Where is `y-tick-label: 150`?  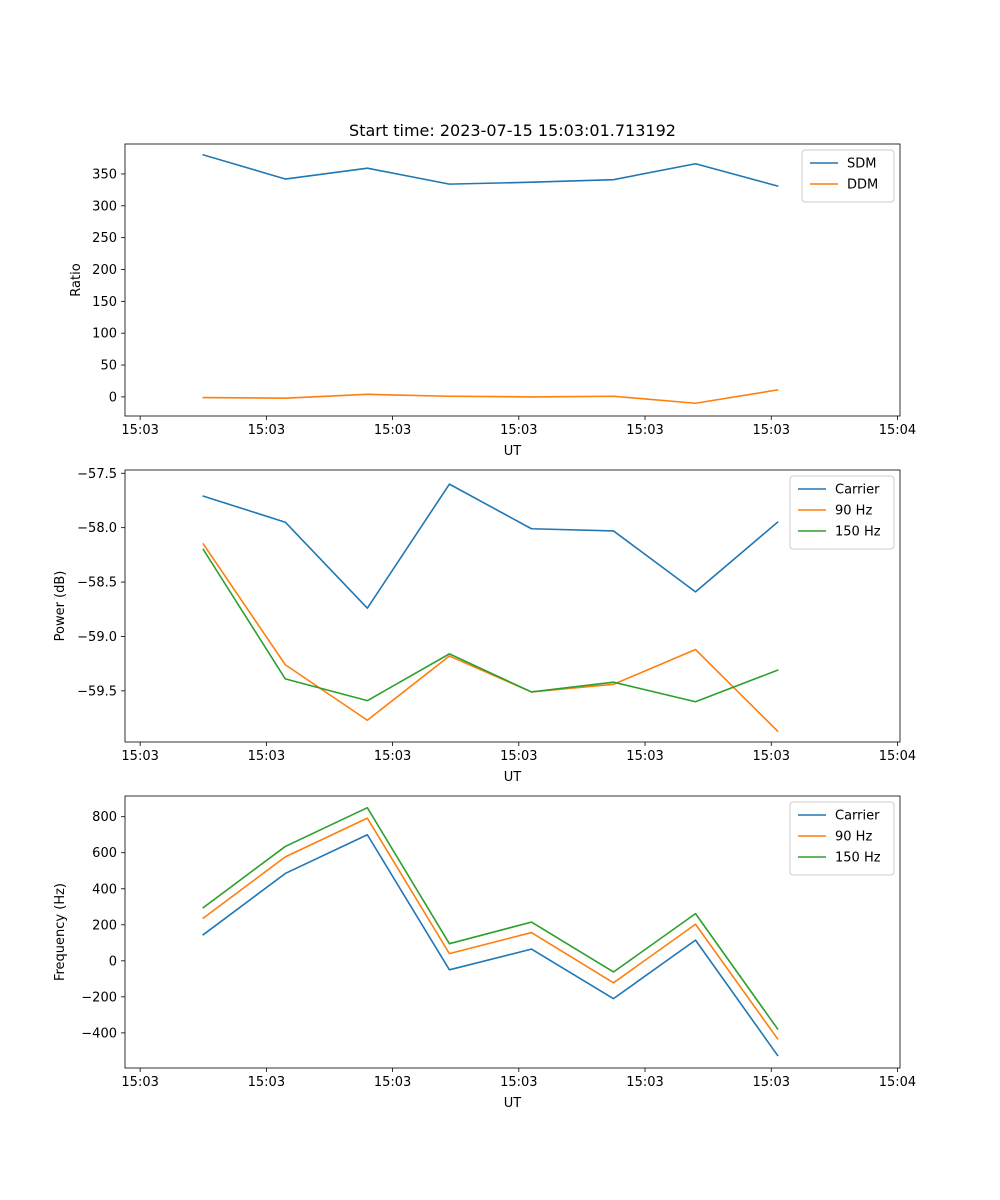 y-tick-label: 150 is located at coordinates (104, 302).